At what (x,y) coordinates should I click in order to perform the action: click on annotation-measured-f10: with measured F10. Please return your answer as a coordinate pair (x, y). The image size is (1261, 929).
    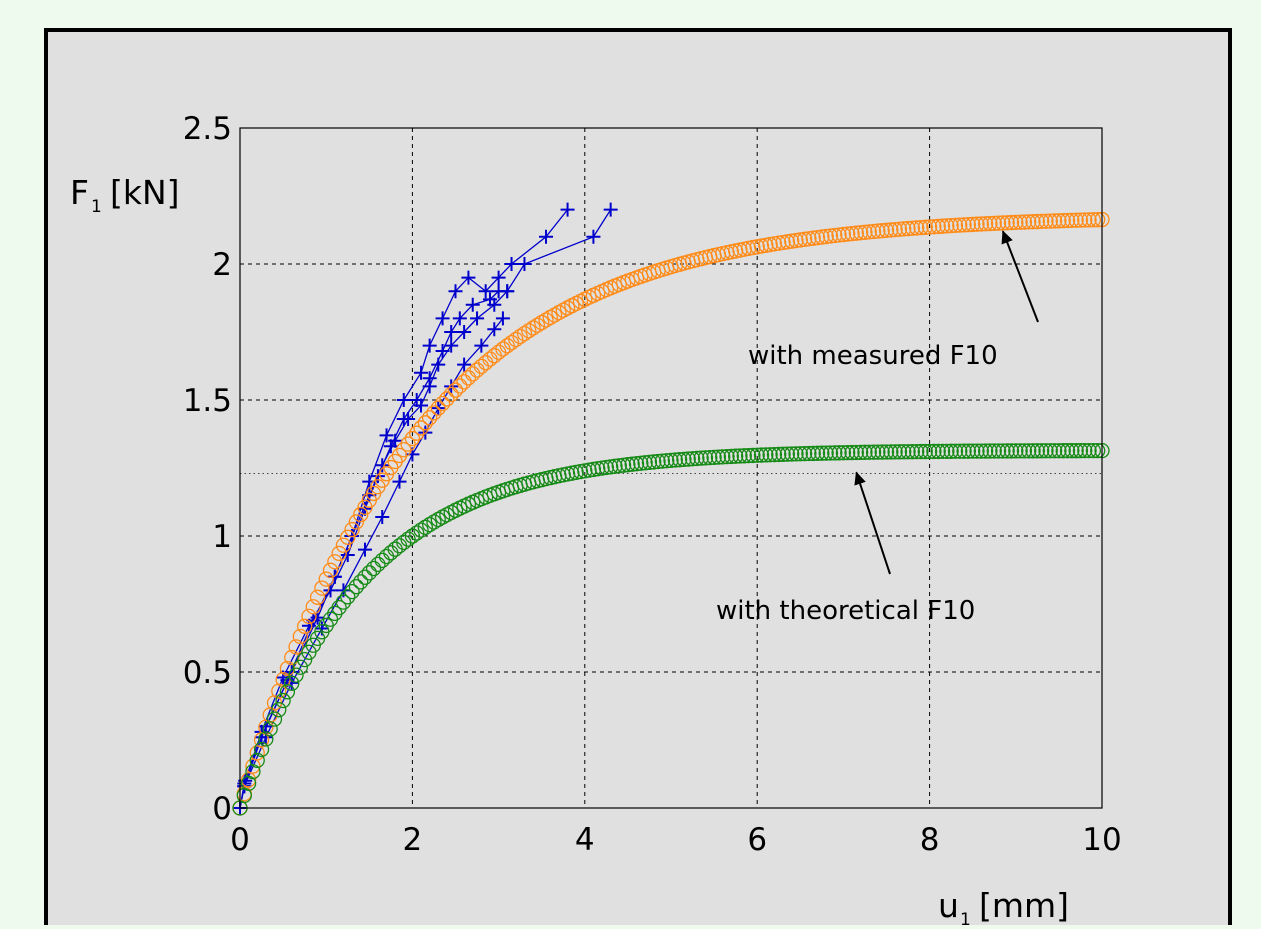
    Looking at the image, I should click on (873, 356).